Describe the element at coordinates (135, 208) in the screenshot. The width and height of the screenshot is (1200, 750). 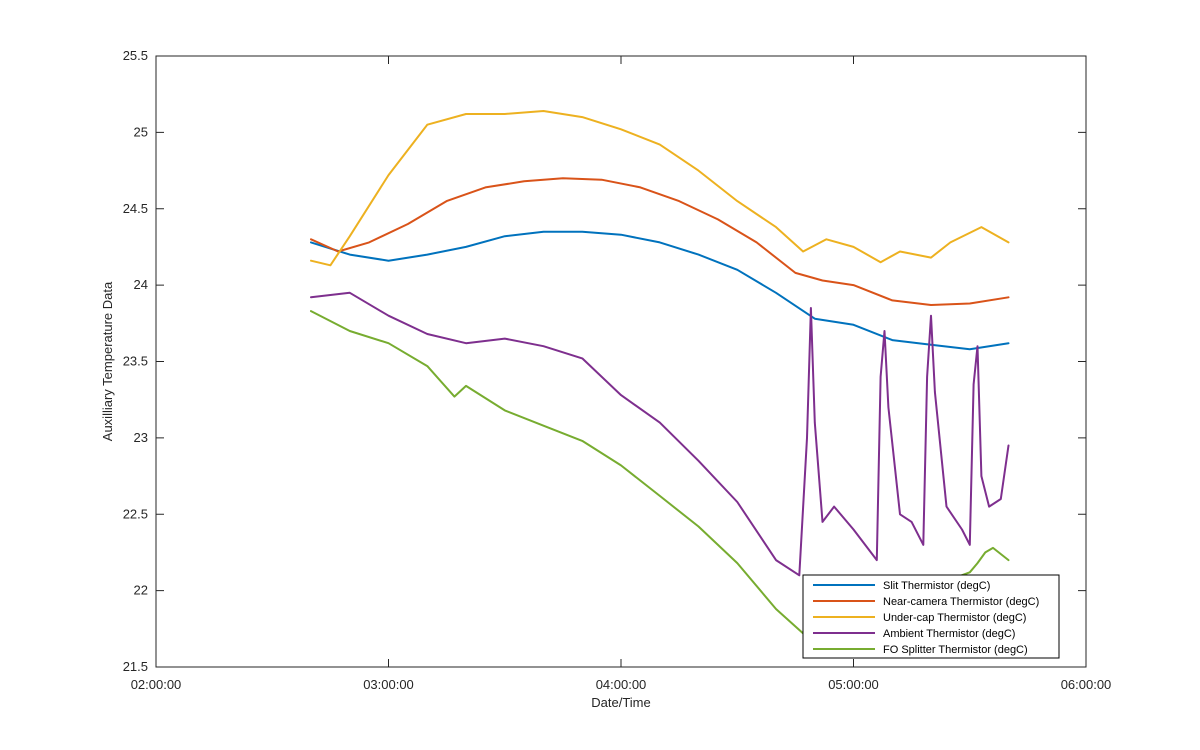
I see `y-tick-label: 24.5` at that location.